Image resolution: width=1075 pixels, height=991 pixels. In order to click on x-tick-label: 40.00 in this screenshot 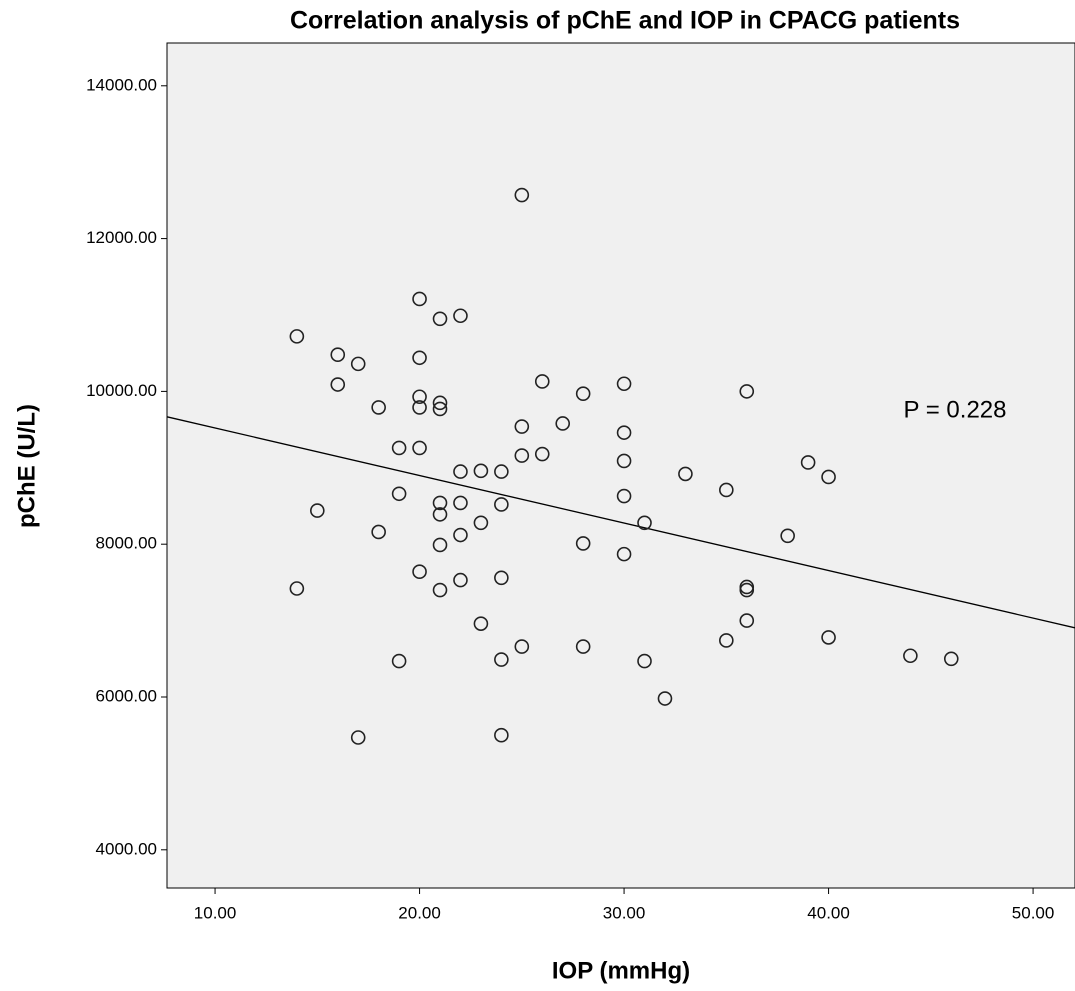, I will do `click(828, 912)`.